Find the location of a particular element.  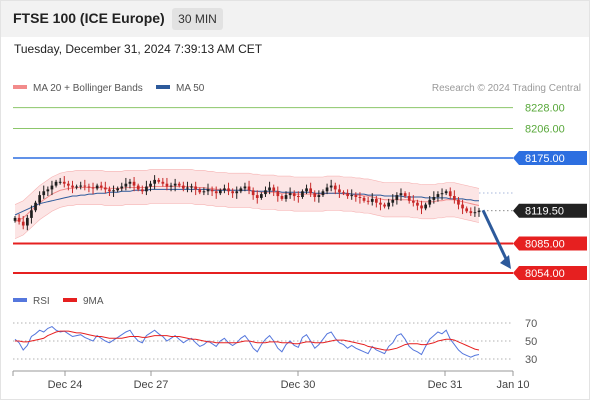

watermark: Research © 2024 Trading Central is located at coordinates (506, 88).